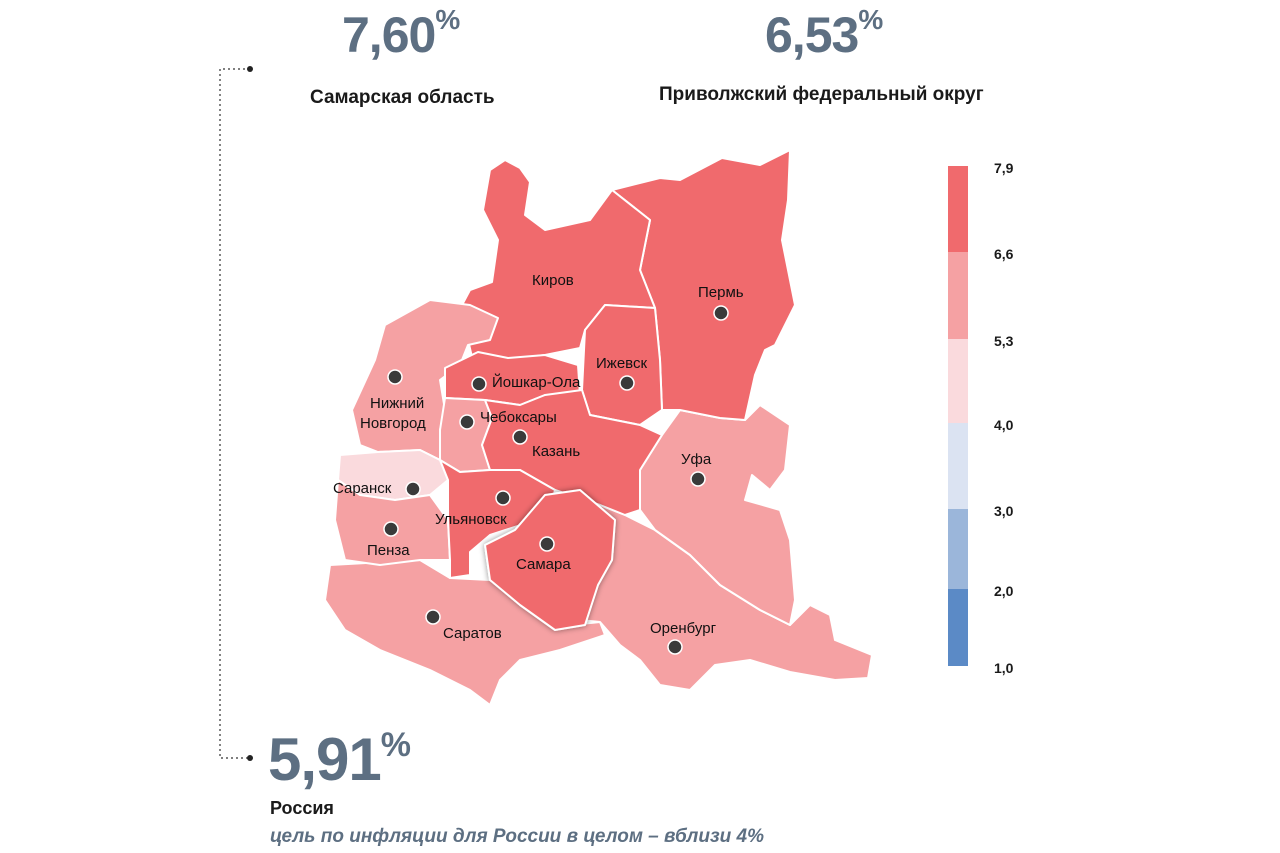 The image size is (1280, 853). Describe the element at coordinates (413, 489) in the screenshot. I see `city-dot-saransk` at that location.